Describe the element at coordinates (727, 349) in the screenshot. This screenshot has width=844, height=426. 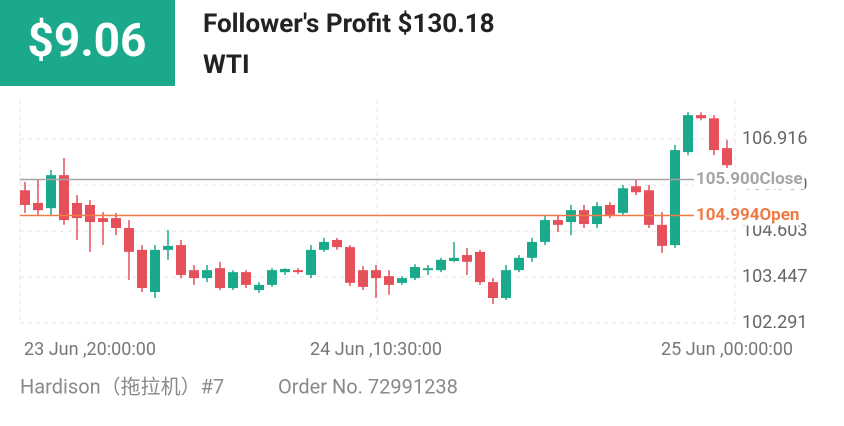
I see `x-tick-label: 25 Jun ,00:00:00` at that location.